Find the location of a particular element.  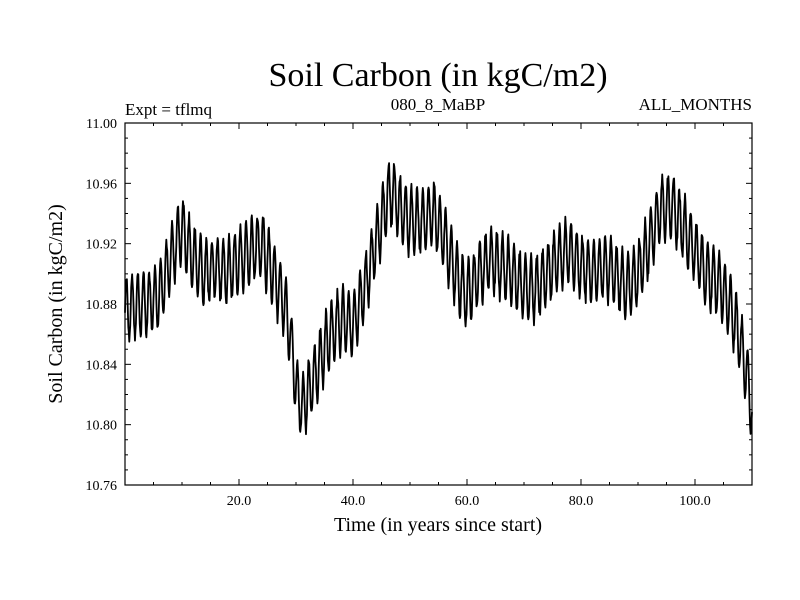

y-tick-label: 10.88 is located at coordinates (102, 305).